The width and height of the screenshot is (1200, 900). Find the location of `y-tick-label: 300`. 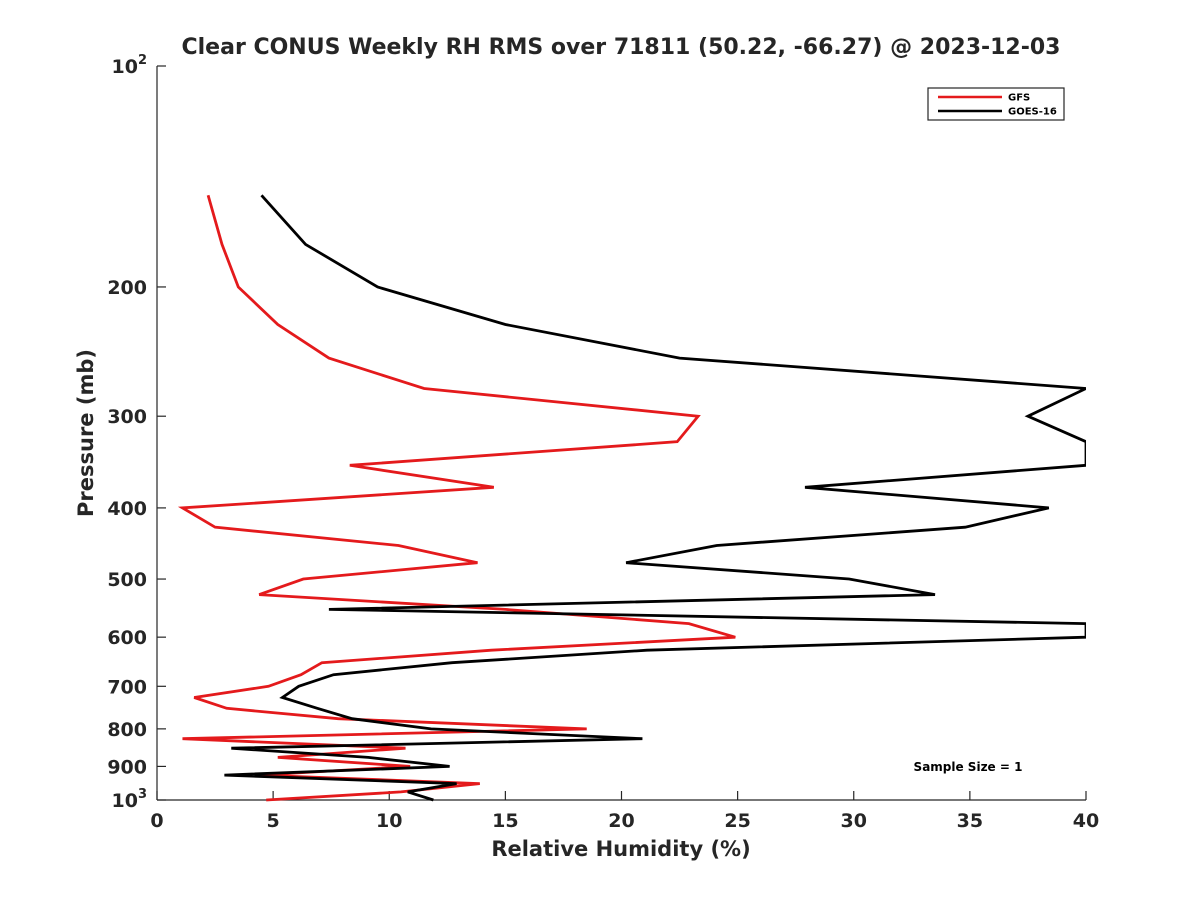

y-tick-label: 300 is located at coordinates (127, 417).